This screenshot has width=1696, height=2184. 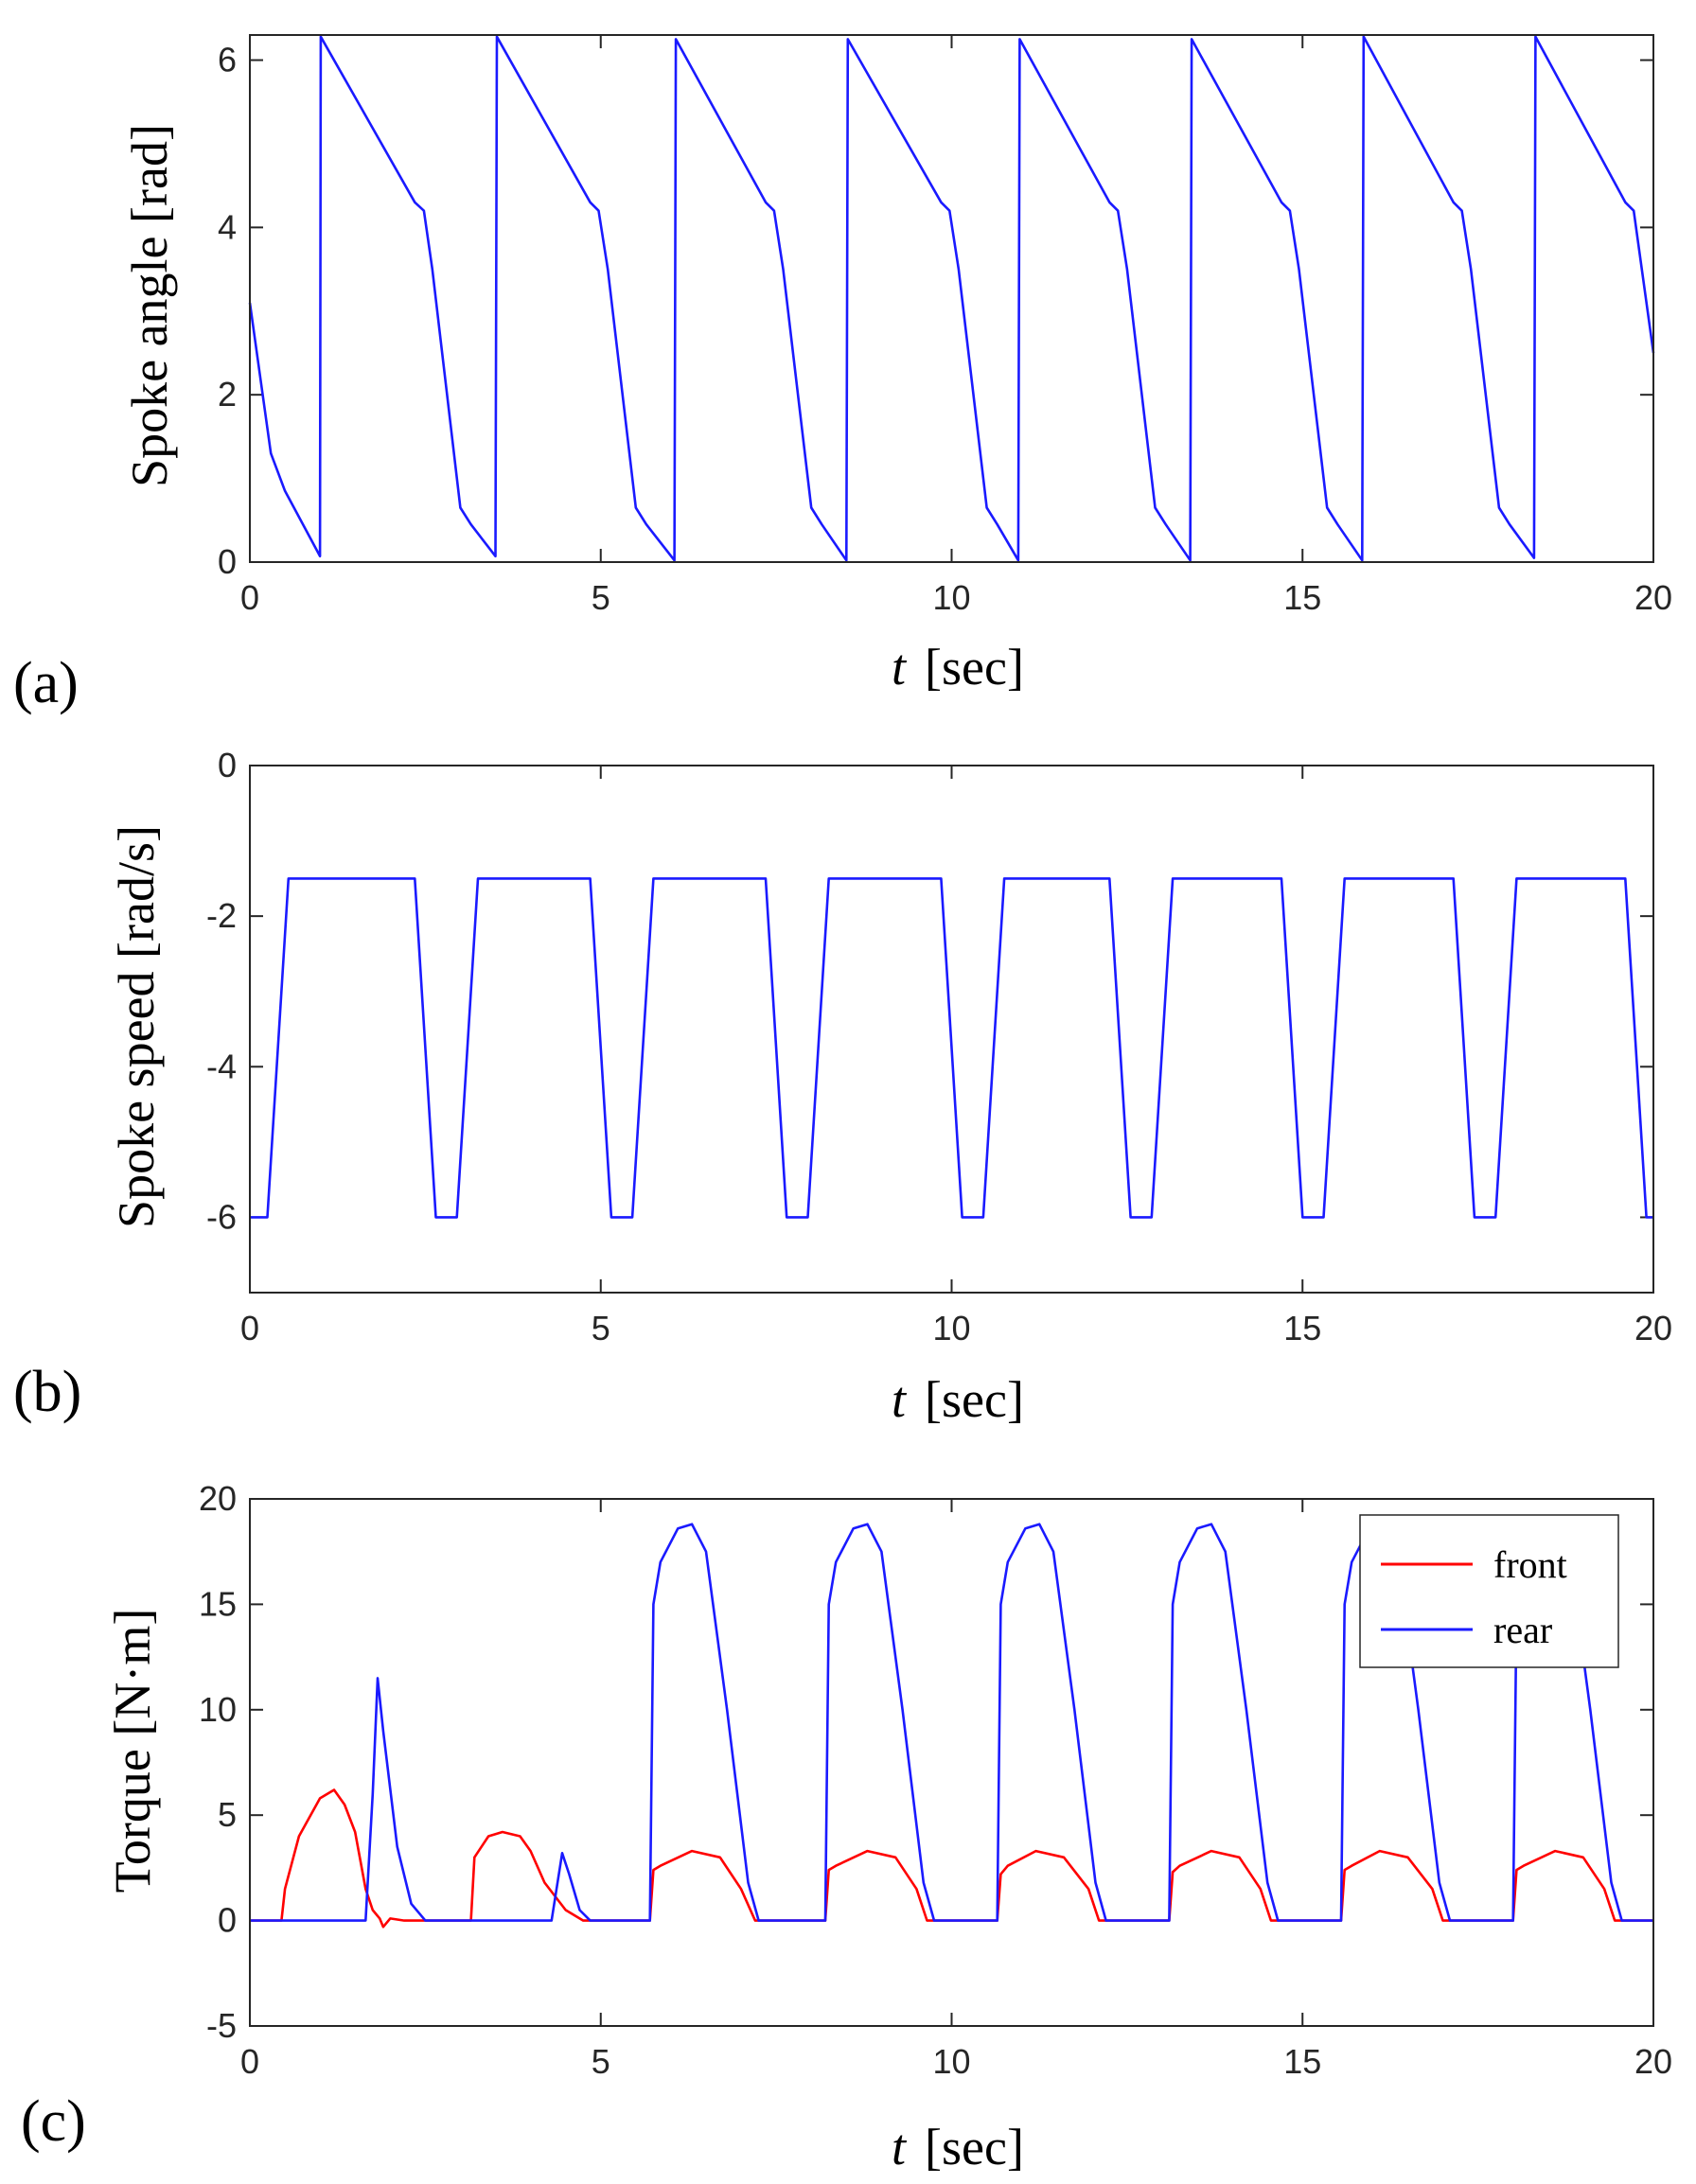 I want to click on x-axis-label-b: t [sec], so click(x=958, y=1399).